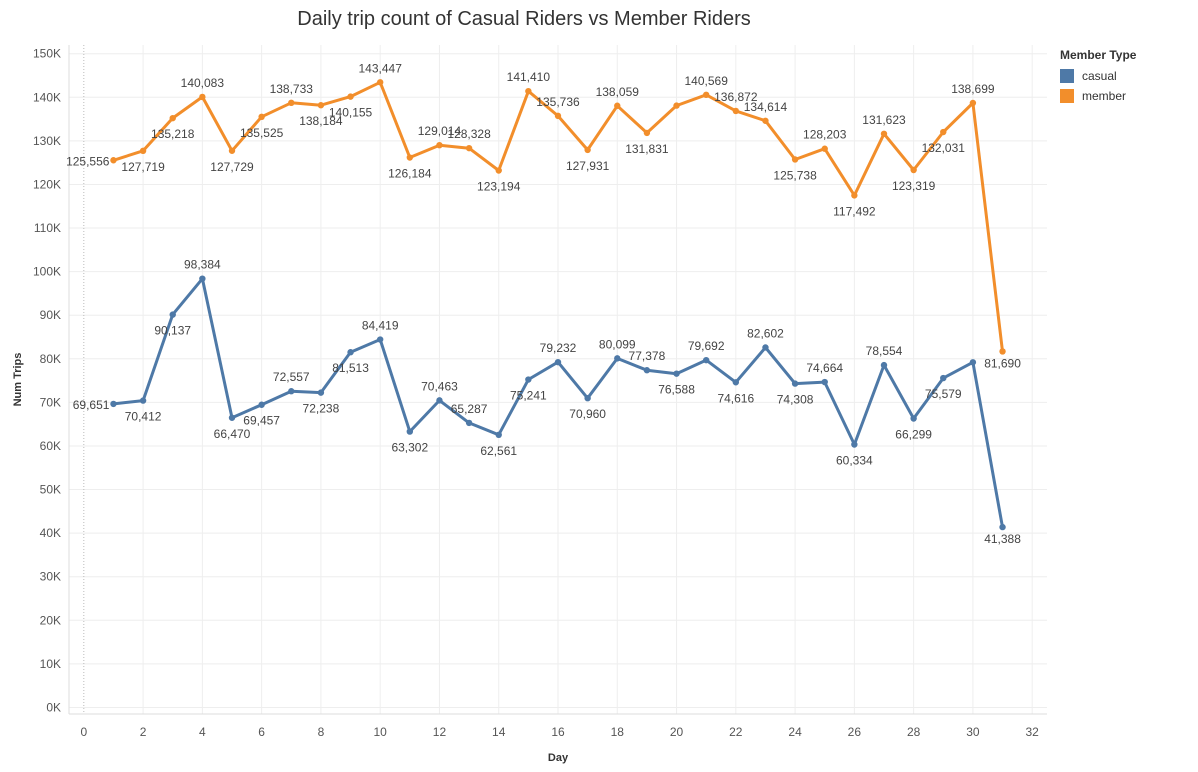 This screenshot has height=772, width=1198. What do you see at coordinates (380, 68) in the screenshot?
I see `data-label-member: 143,447` at bounding box center [380, 68].